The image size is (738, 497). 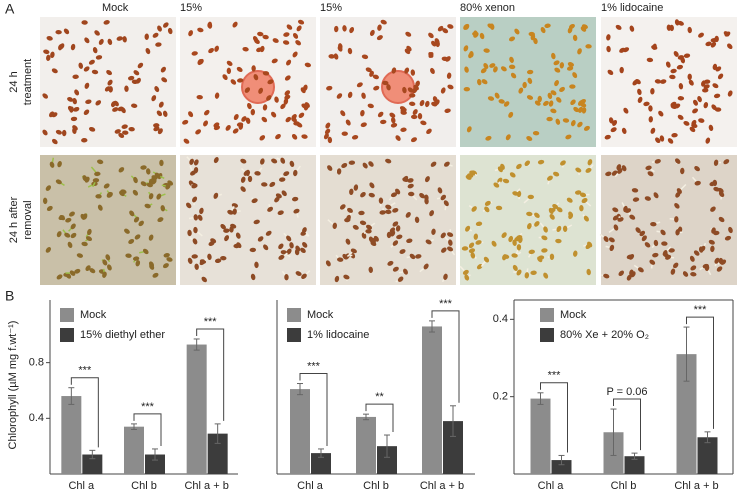 What do you see at coordinates (294, 335) in the screenshot?
I see `legend-swatch` at bounding box center [294, 335].